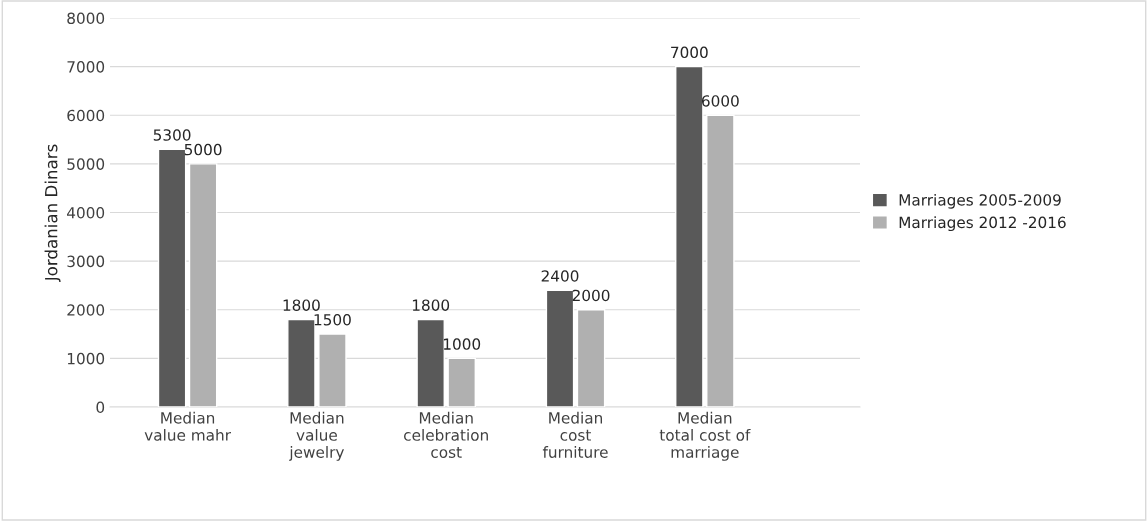 The width and height of the screenshot is (1148, 521). I want to click on x-tick-label: Median total cost of marriage, so click(705, 436).